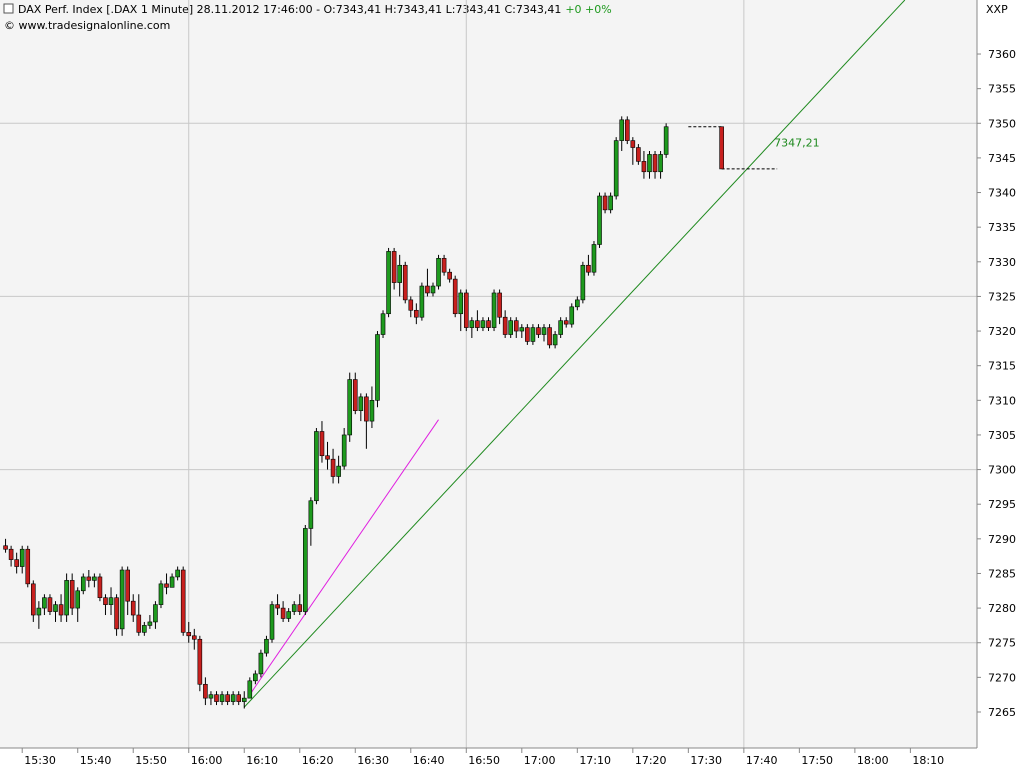 This screenshot has height=768, width=1024. I want to click on x-tick-label: 16:30, so click(373, 760).